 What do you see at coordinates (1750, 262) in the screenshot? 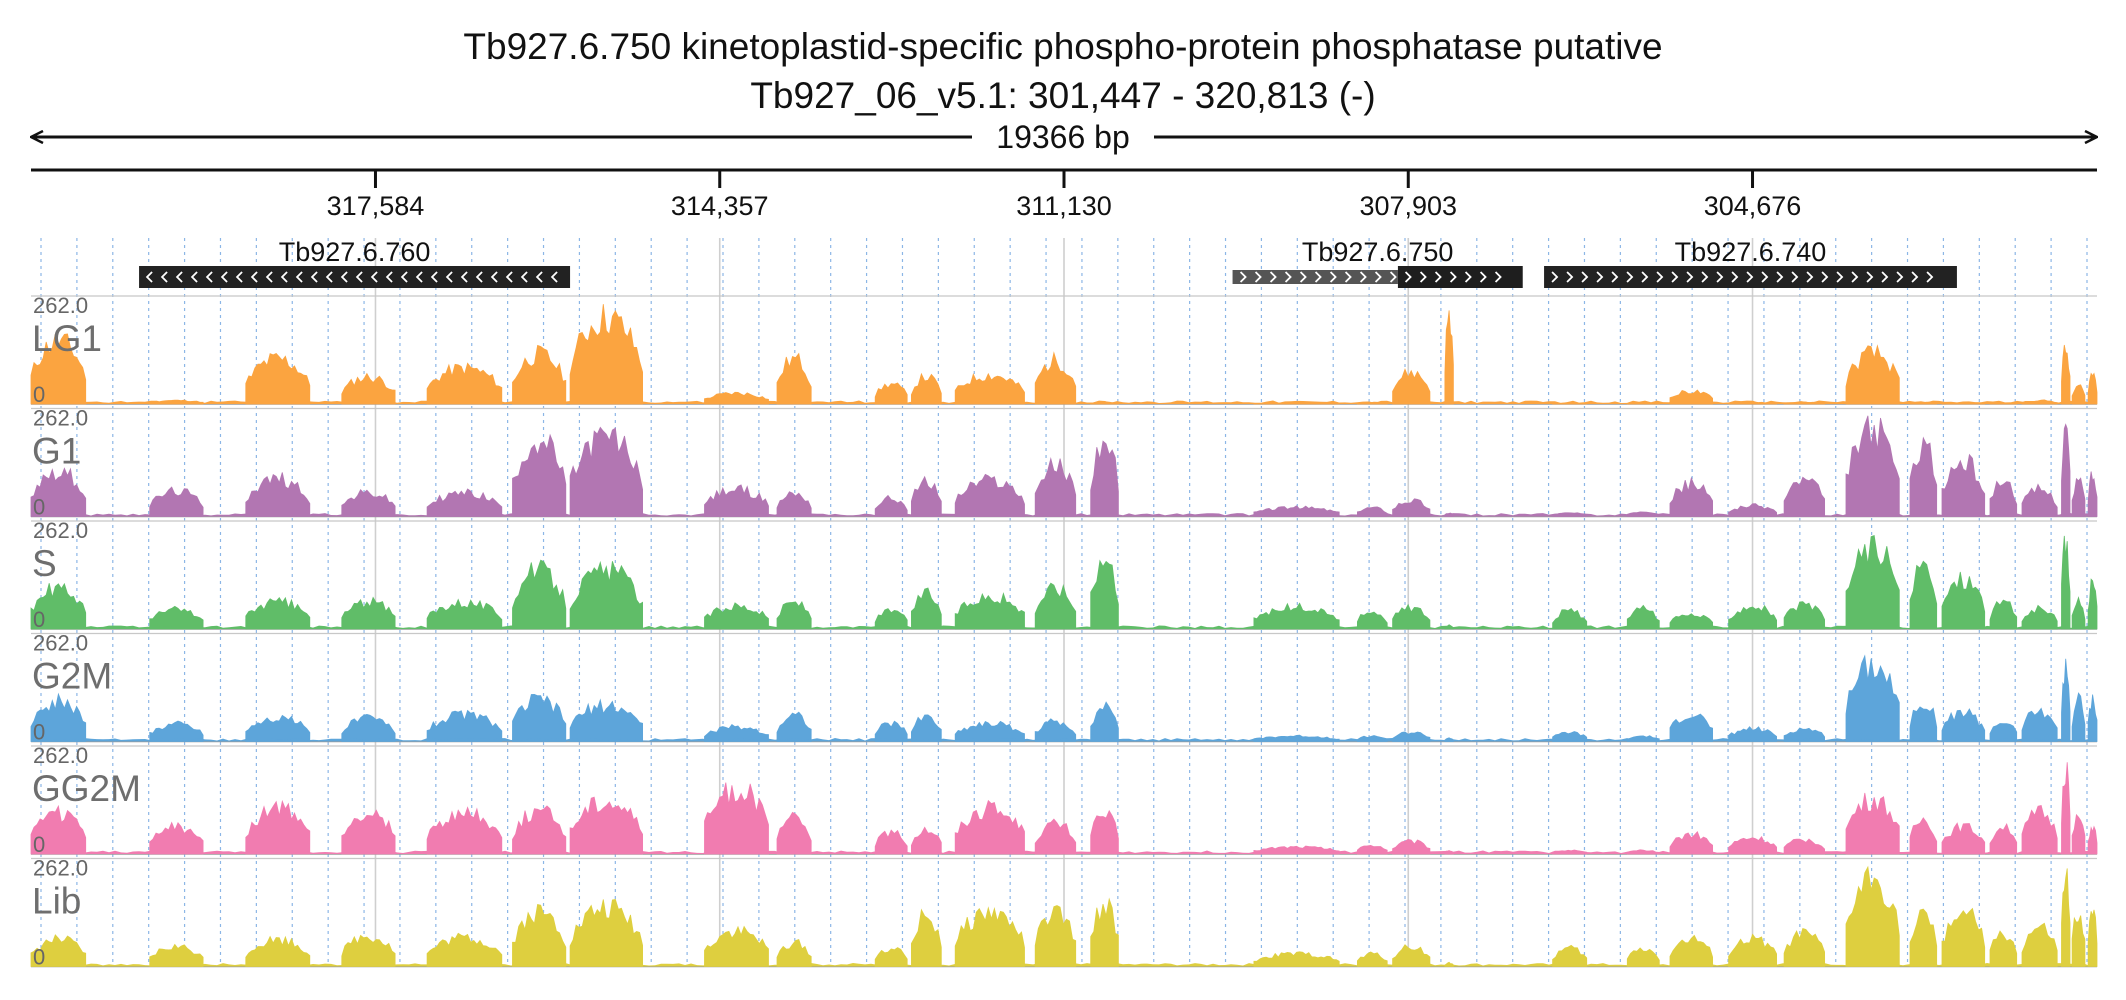
I see `gene-feature: Tb927.6.740` at bounding box center [1750, 262].